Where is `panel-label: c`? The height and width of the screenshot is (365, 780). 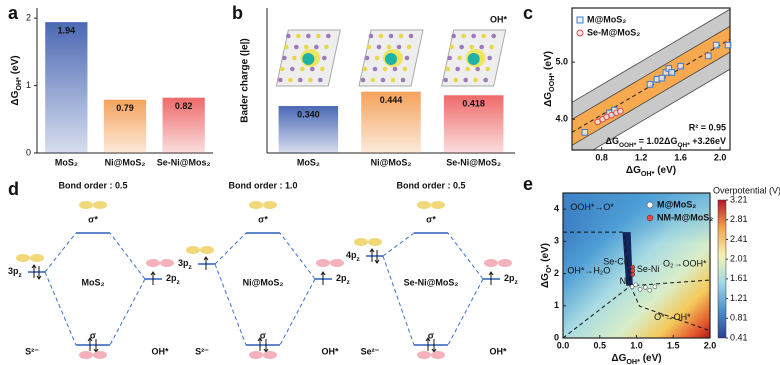 panel-label: c is located at coordinates (528, 13).